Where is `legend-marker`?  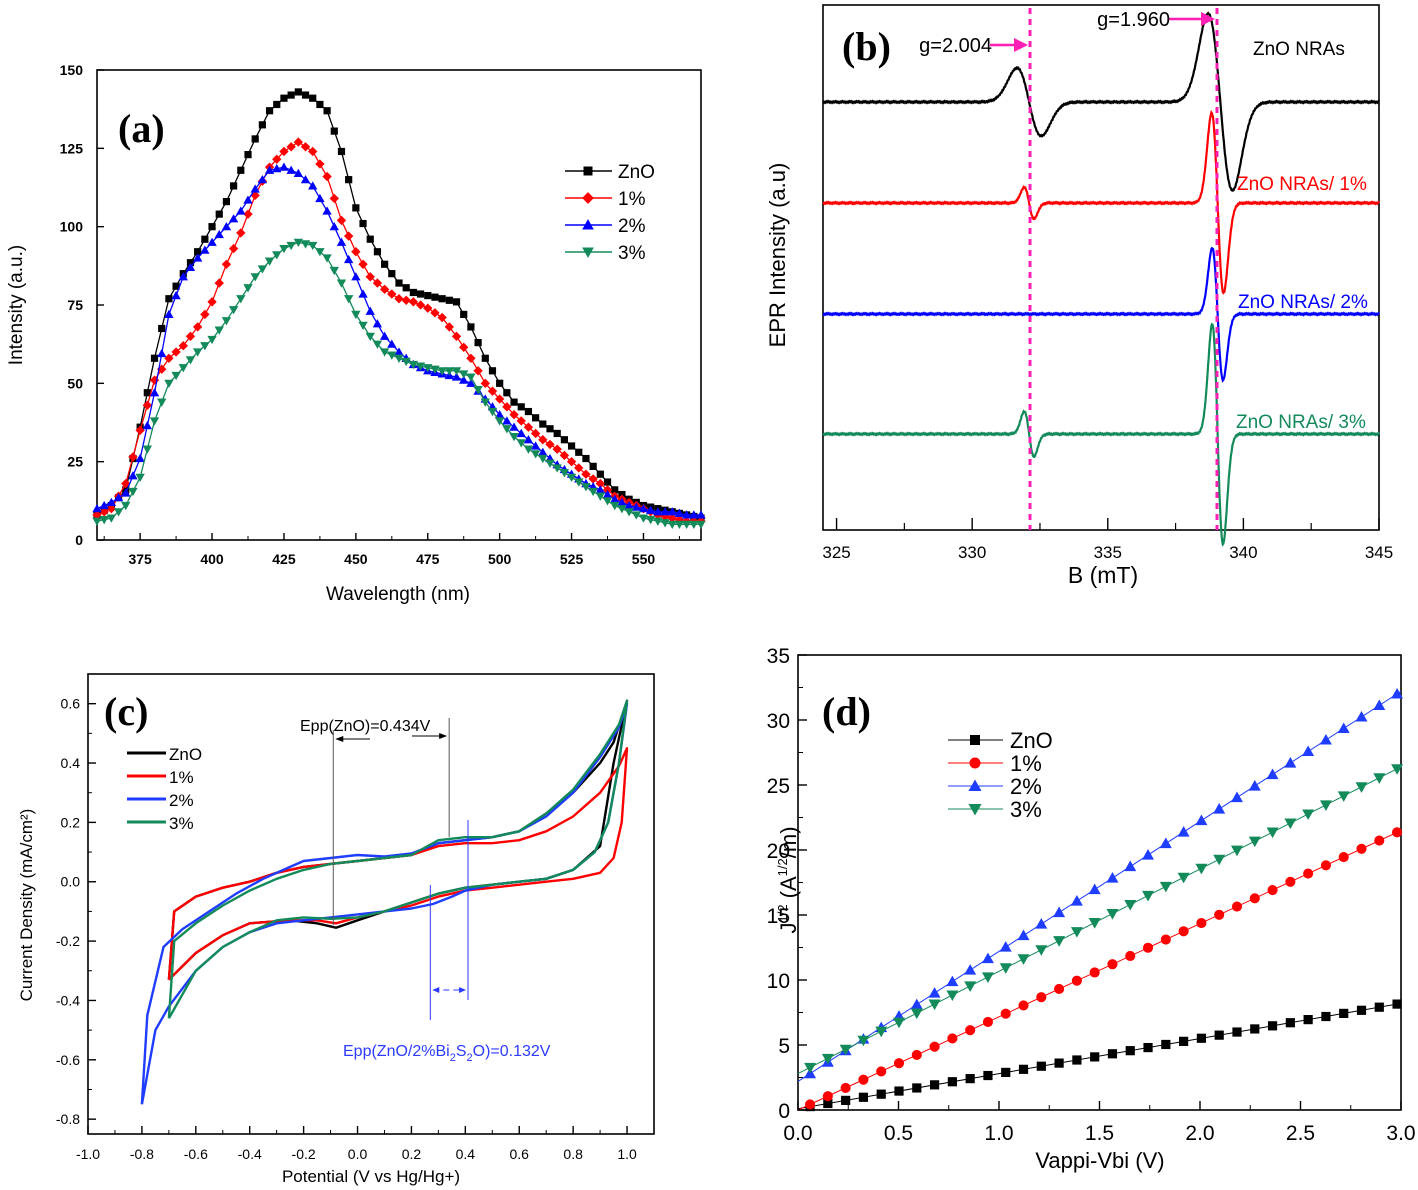
legend-marker is located at coordinates (588, 198).